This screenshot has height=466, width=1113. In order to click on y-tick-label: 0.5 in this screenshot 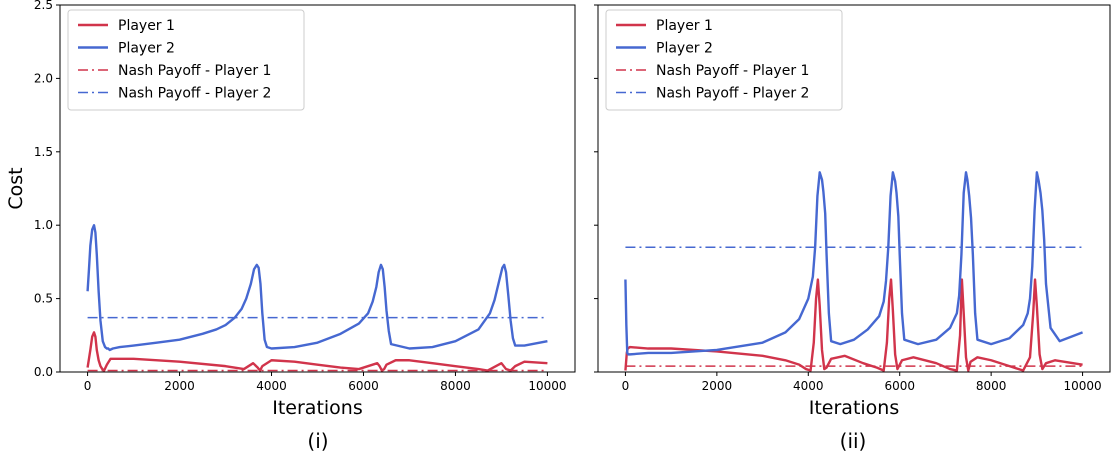, I will do `click(43, 299)`.